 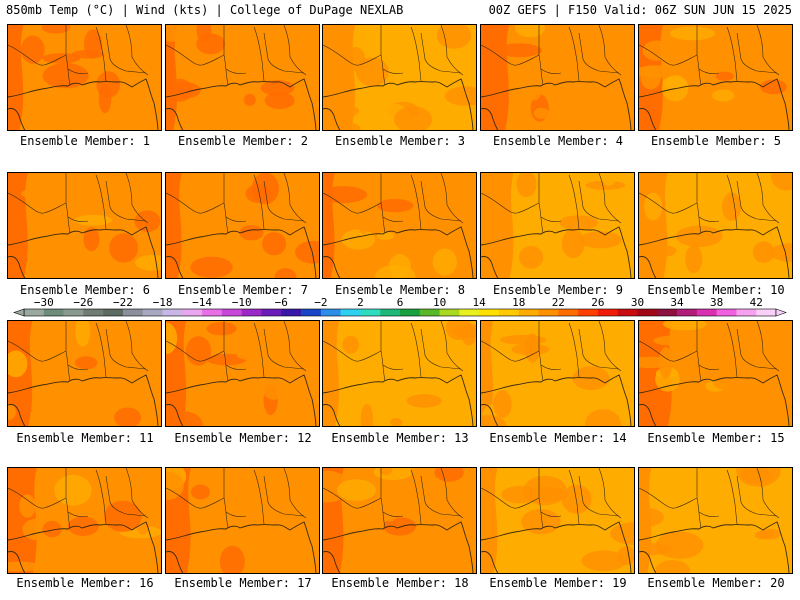 I want to click on colorbar-tick-label: −30, so click(x=44, y=302).